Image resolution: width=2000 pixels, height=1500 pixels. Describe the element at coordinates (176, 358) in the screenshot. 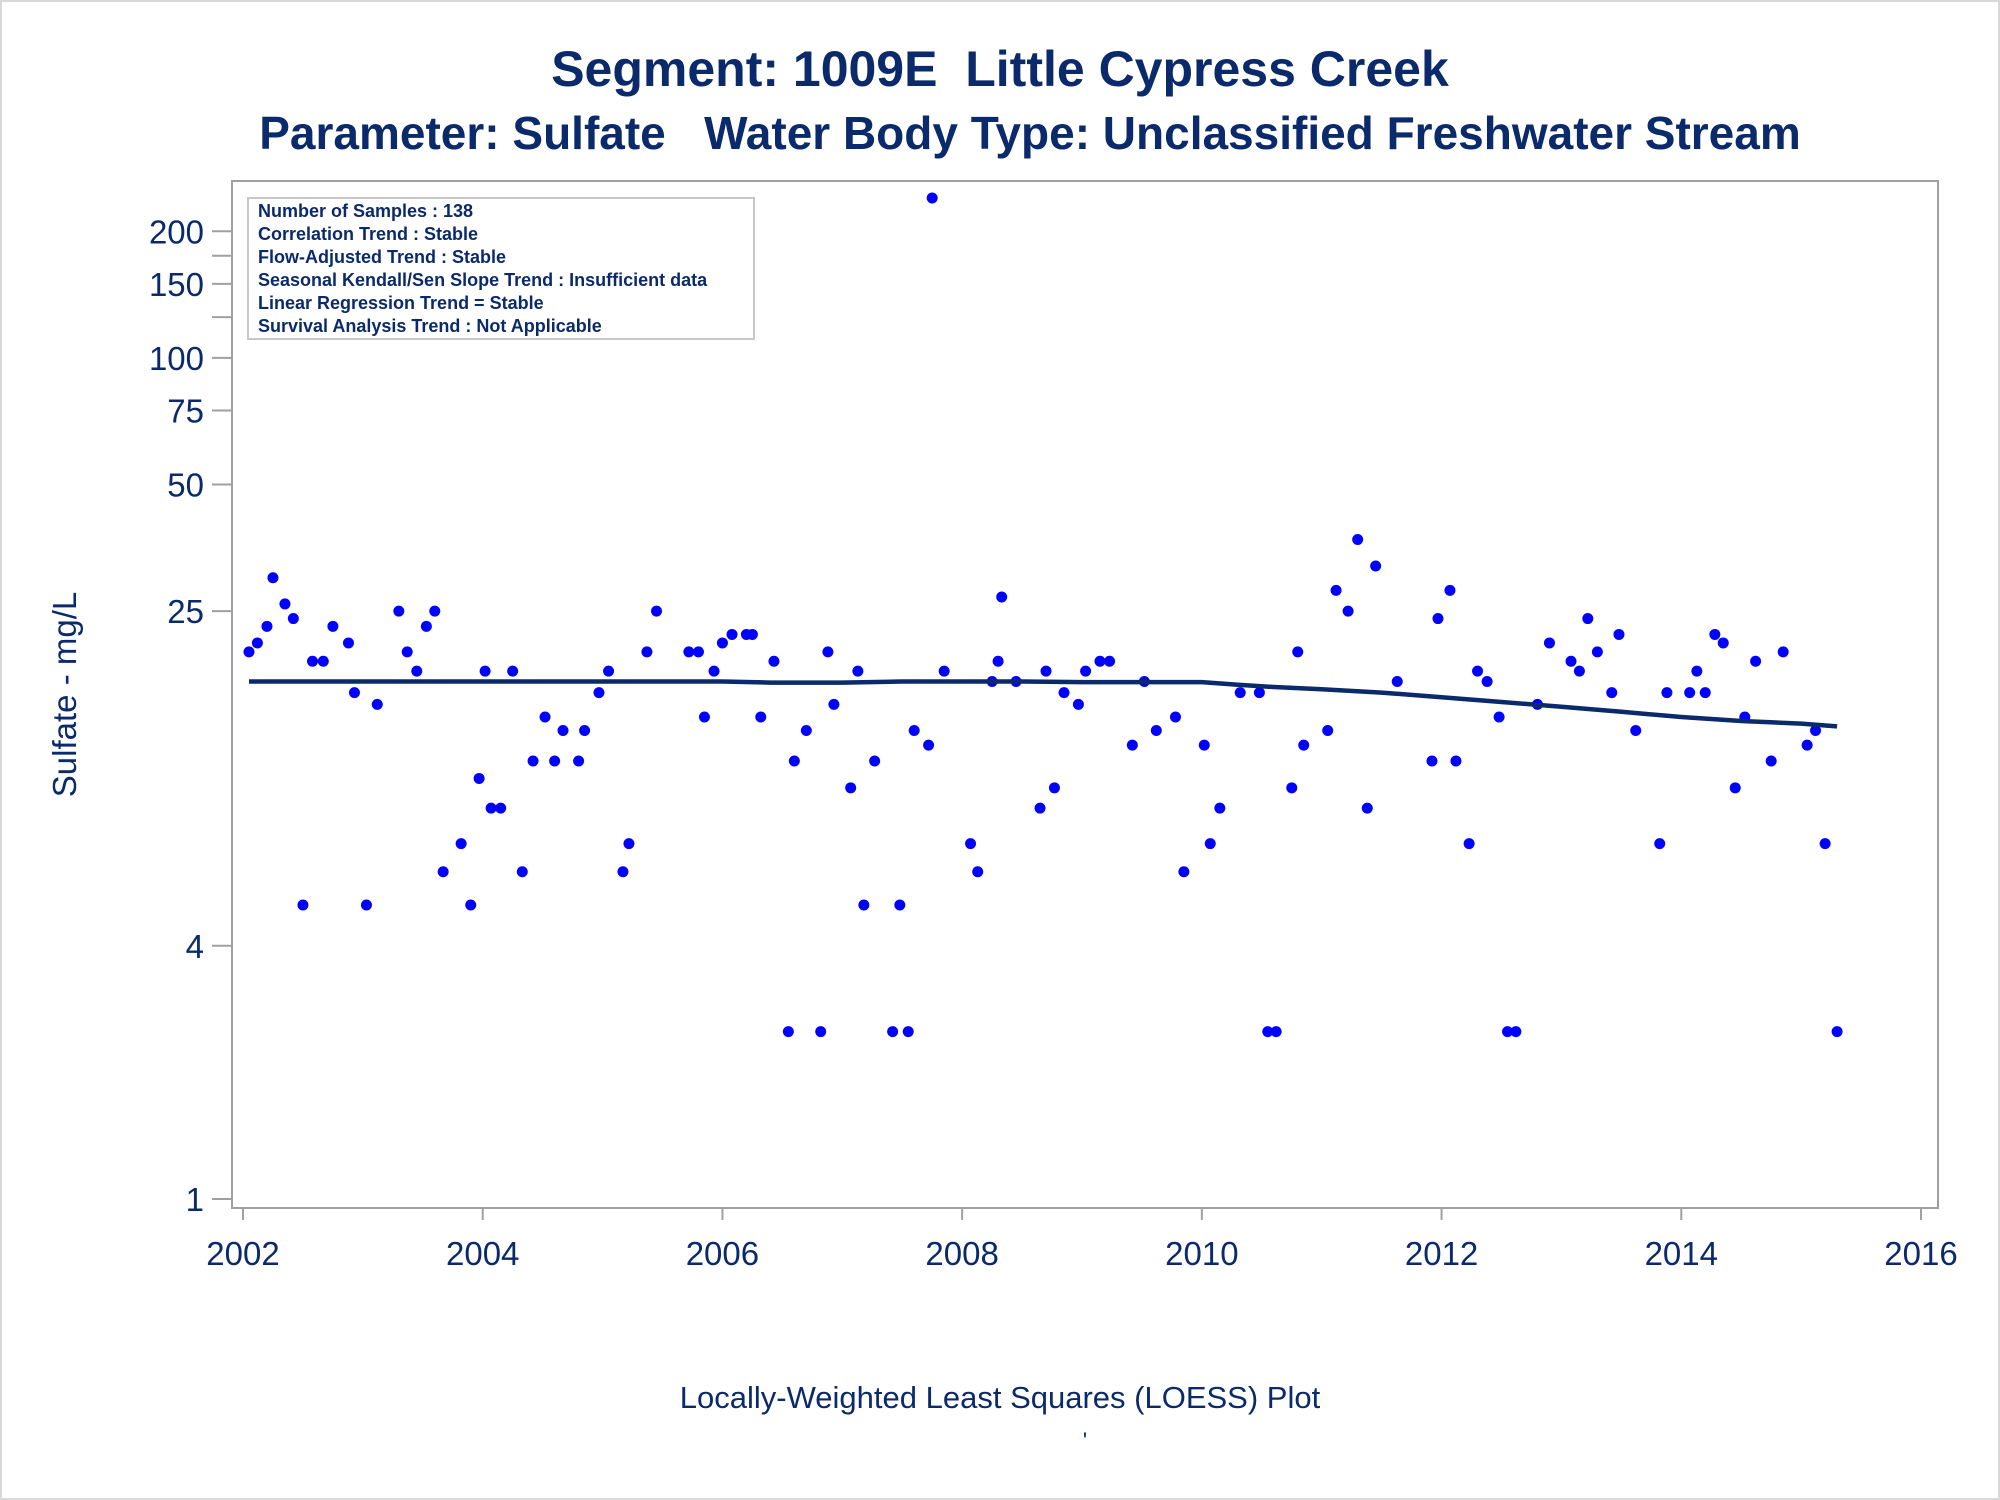

I see `y-tick-label: 100` at that location.